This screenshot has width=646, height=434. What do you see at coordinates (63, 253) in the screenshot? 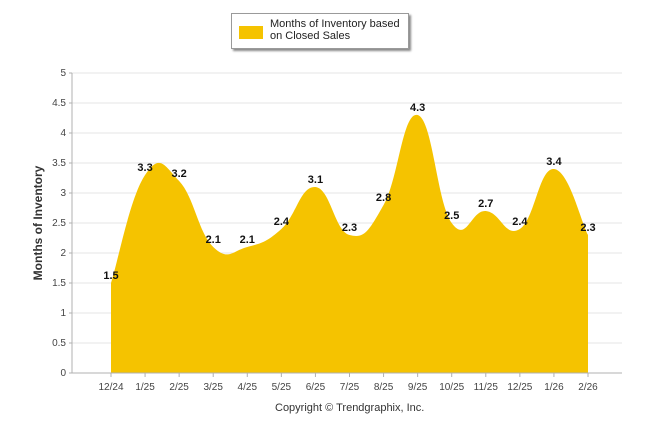
I see `y-tick-label: 2` at bounding box center [63, 253].